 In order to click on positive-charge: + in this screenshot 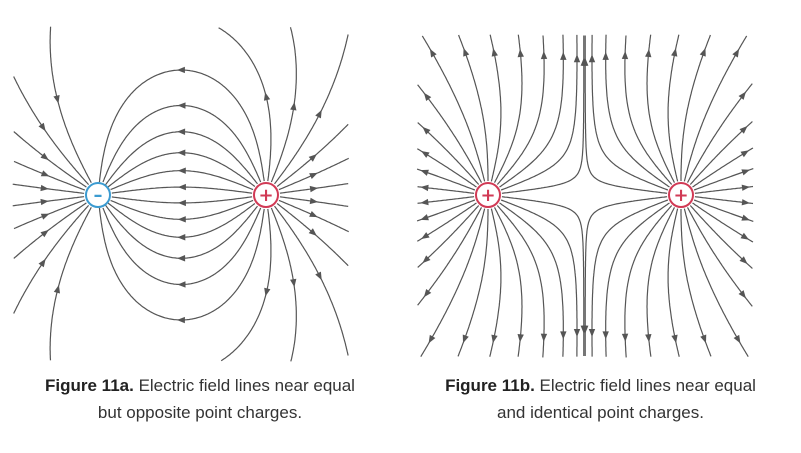, I will do `click(266, 195)`.